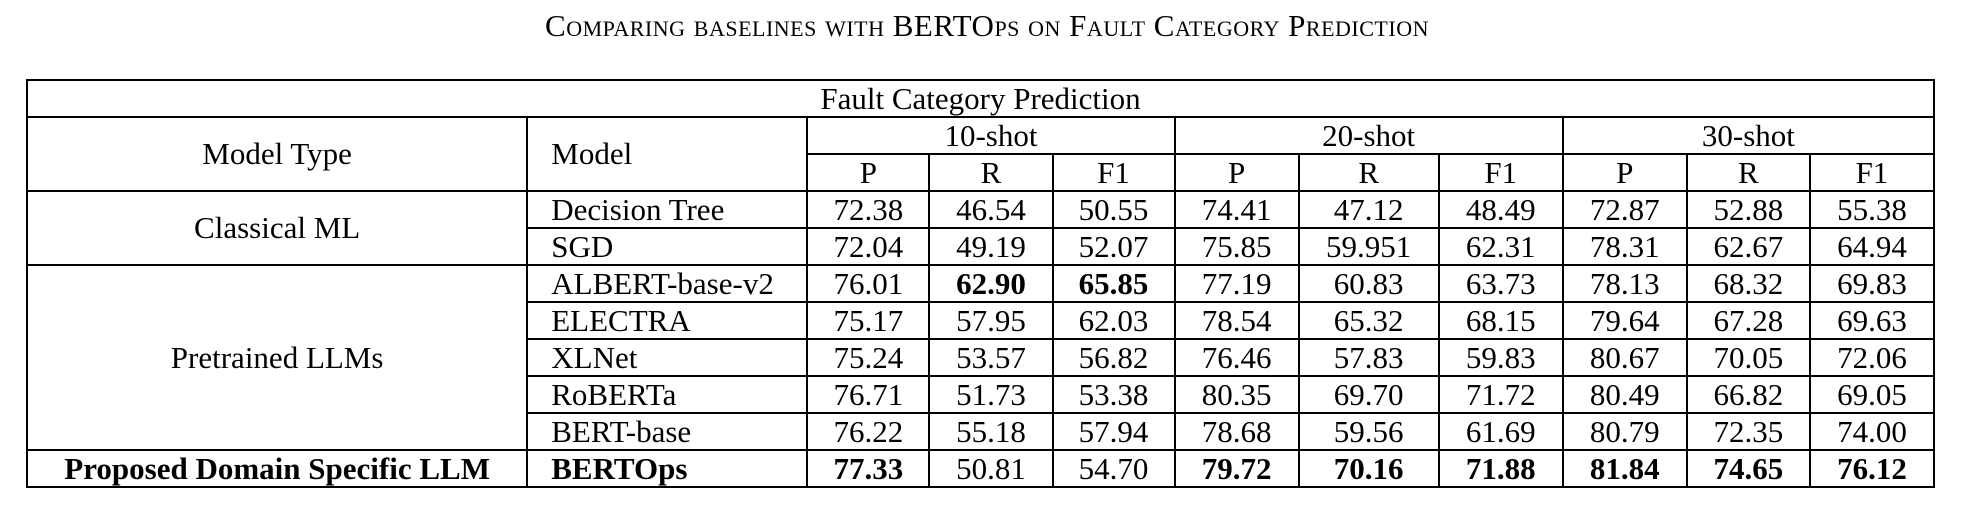 Image resolution: width=1974 pixels, height=524 pixels. I want to click on value-cell: 71.72, so click(1500, 394).